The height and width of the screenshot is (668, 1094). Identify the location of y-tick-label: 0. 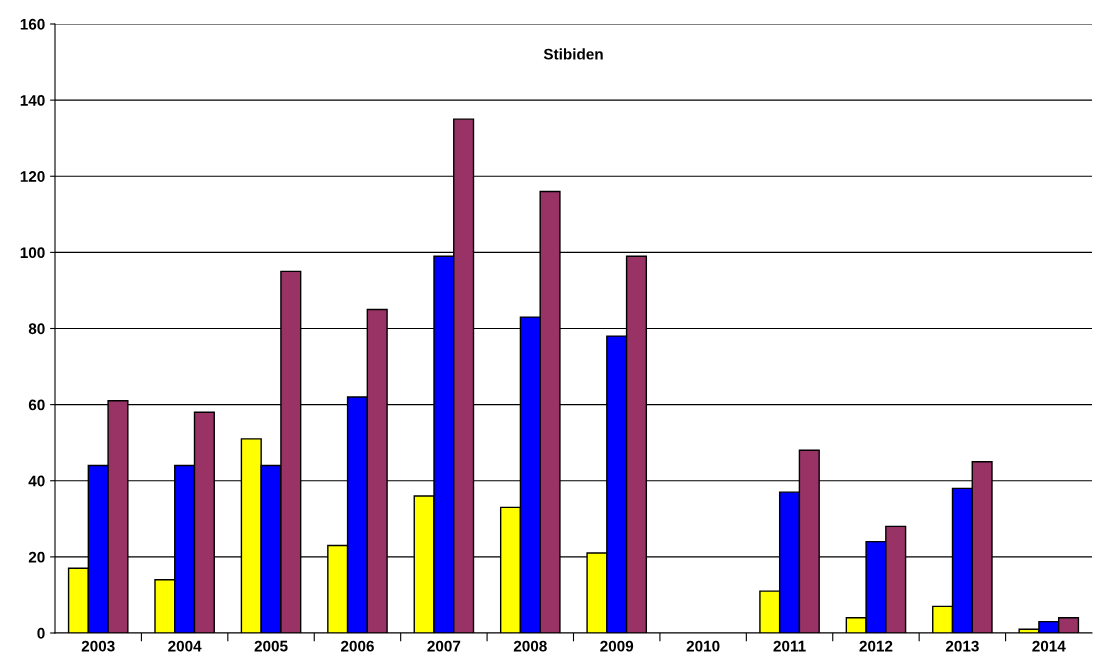
(41, 633).